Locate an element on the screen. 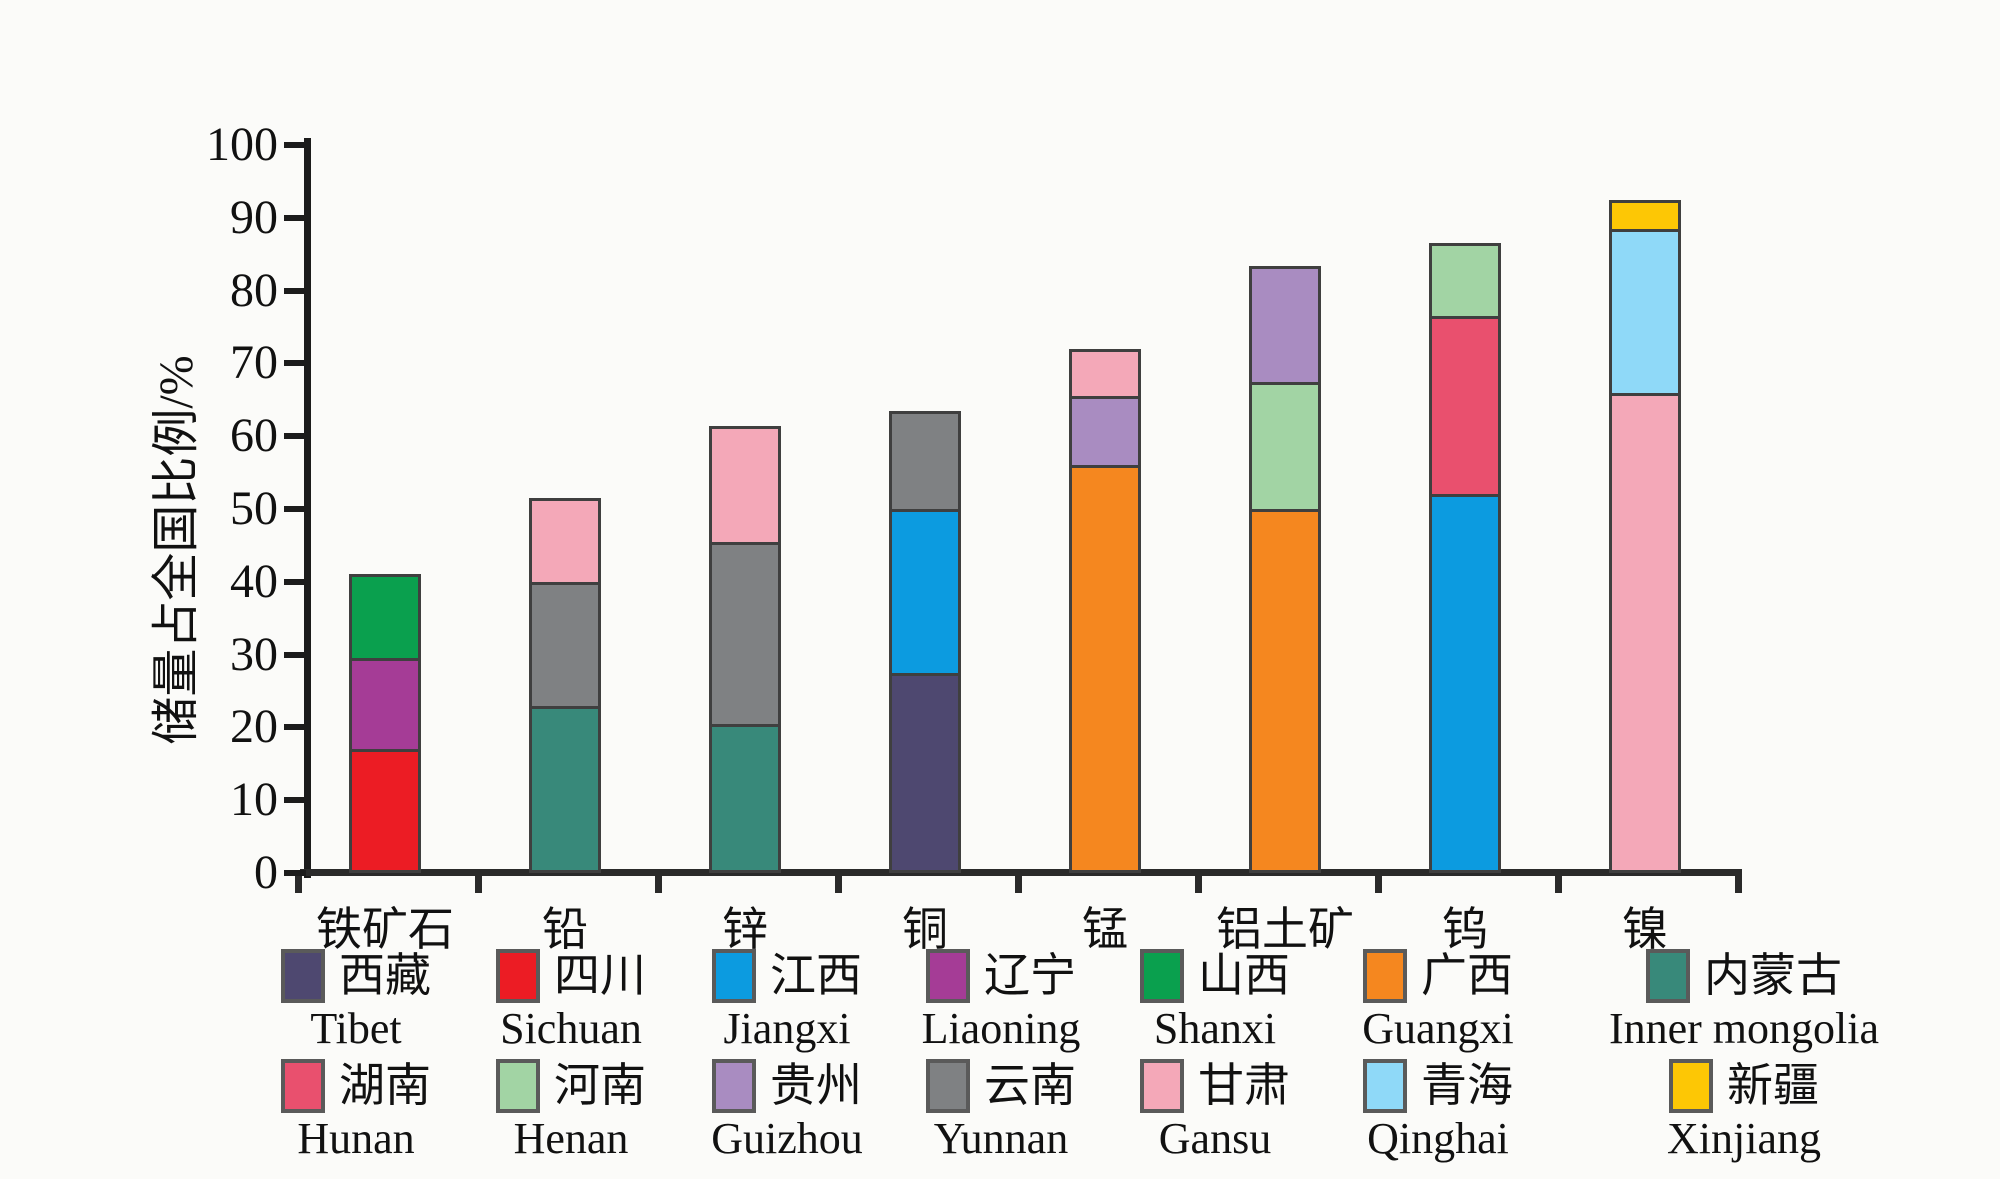 The height and width of the screenshot is (1179, 2000). bar-segment-sichuan is located at coordinates (385, 811).